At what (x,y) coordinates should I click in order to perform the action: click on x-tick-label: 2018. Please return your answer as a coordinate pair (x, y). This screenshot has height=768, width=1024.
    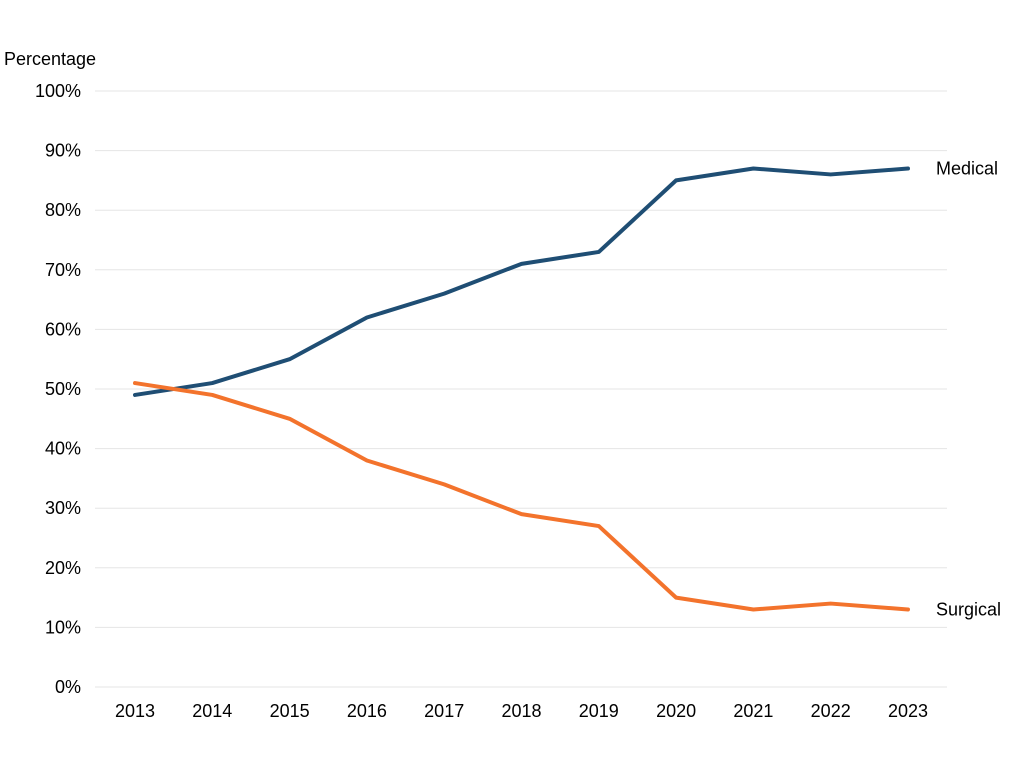
    Looking at the image, I should click on (521, 711).